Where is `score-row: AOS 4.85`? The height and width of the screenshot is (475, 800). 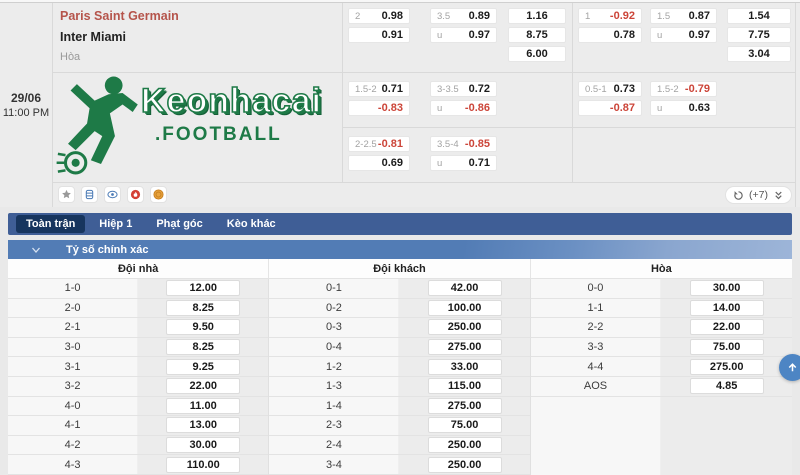 score-row: AOS 4.85 is located at coordinates (661, 386).